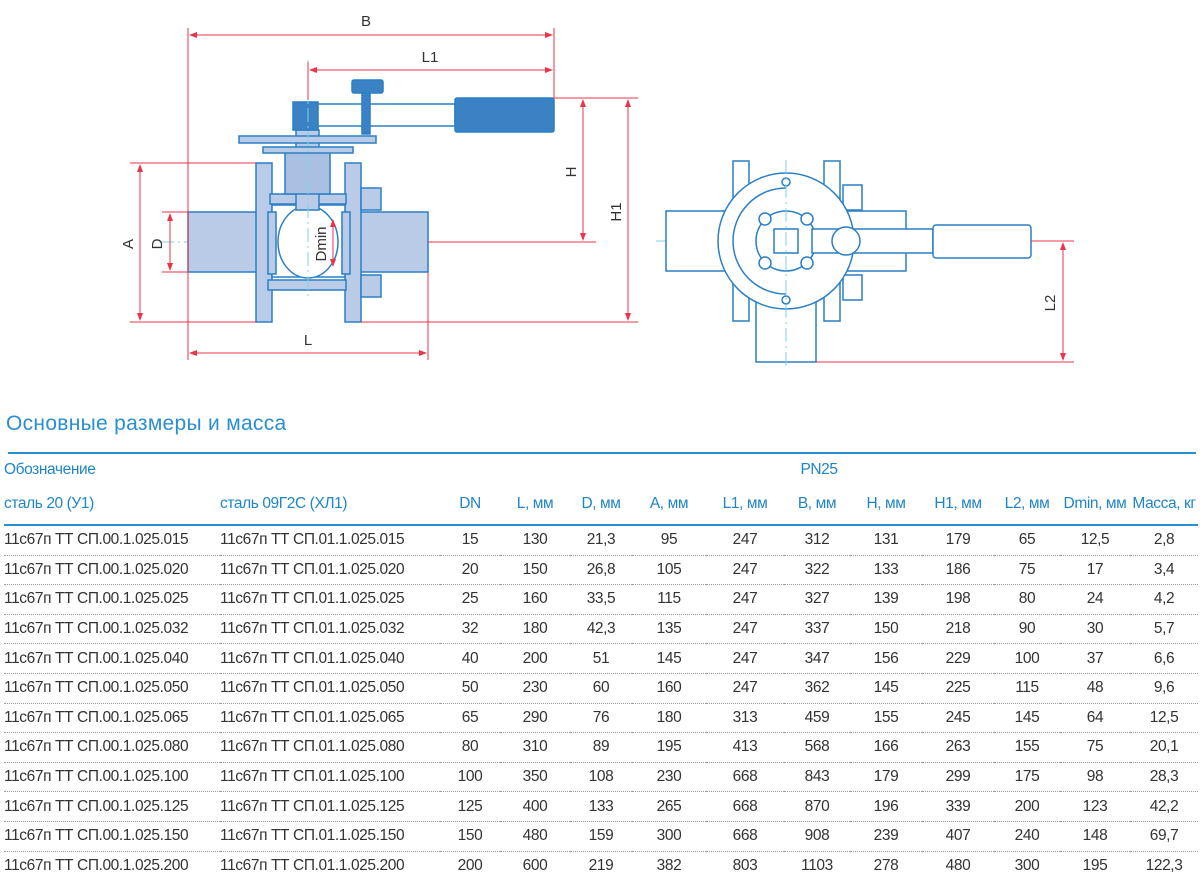  Describe the element at coordinates (470, 540) in the screenshot. I see `table-cell: 15` at that location.